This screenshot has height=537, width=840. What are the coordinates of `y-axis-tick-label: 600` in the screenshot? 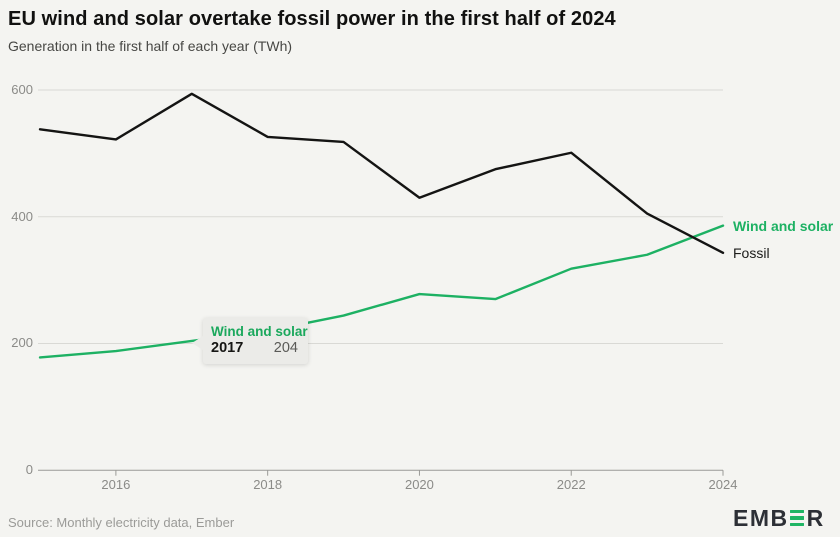 It's located at (22, 89).